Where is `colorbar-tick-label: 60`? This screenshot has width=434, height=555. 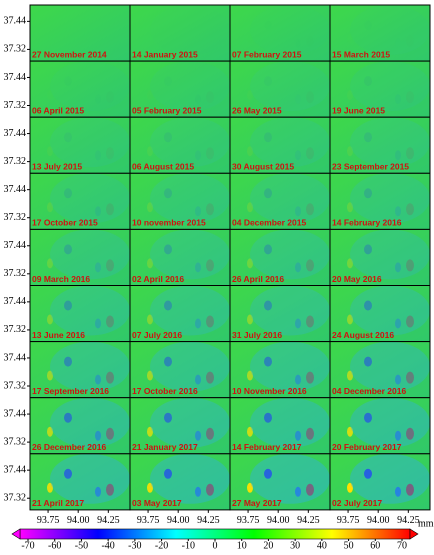
colorbar-tick-label: 60 is located at coordinates (375, 545).